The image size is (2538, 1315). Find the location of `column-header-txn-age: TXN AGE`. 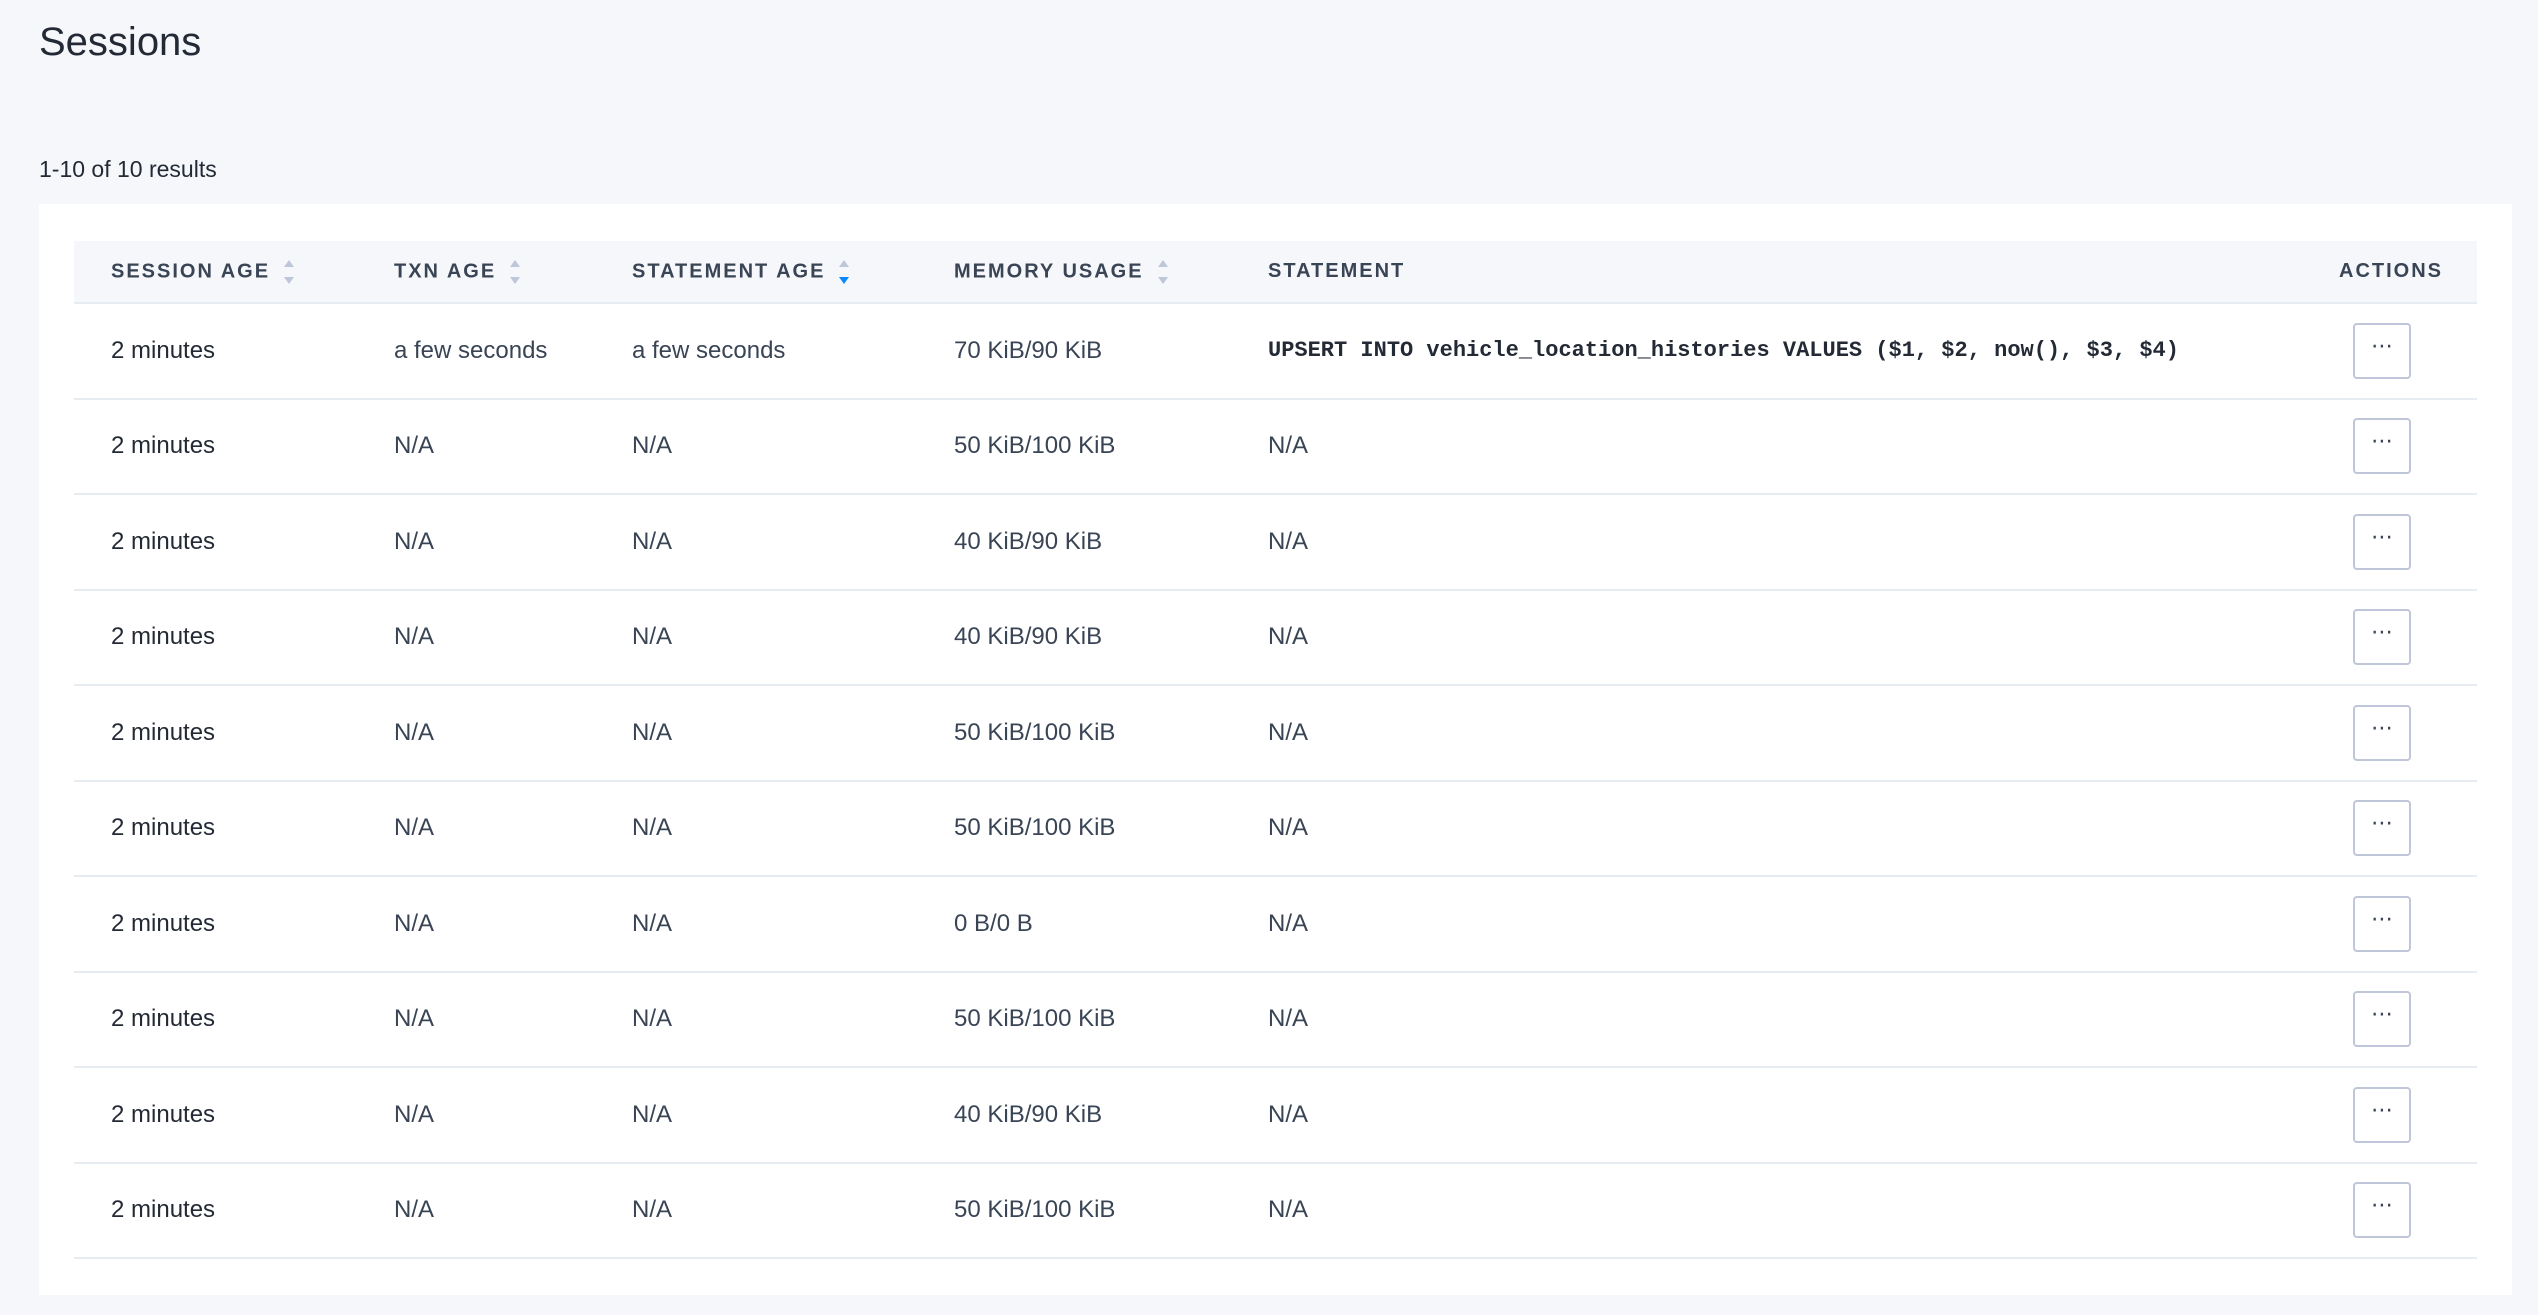

column-header-txn-age: TXN AGE is located at coordinates (476, 272).